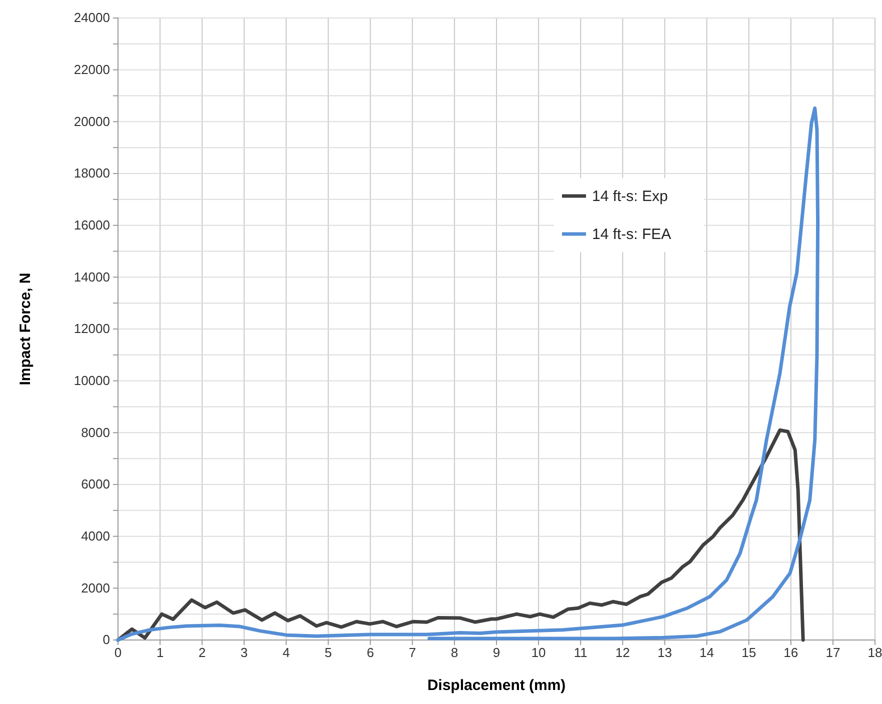 The image size is (882, 704). What do you see at coordinates (370, 652) in the screenshot?
I see `x-tick-label: 6` at bounding box center [370, 652].